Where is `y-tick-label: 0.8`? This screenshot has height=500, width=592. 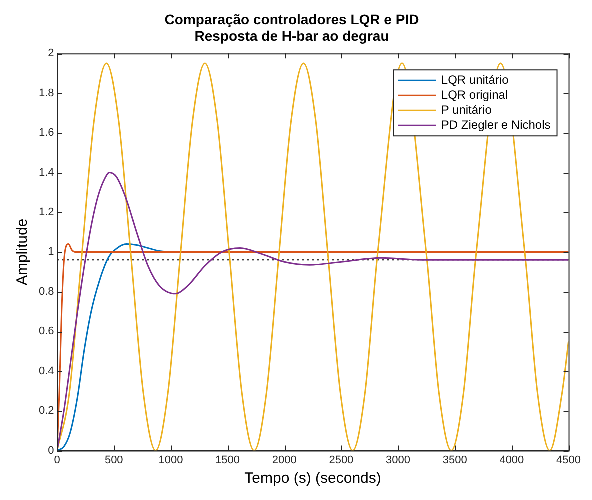 y-tick-label: 0.8 is located at coordinates (46, 292).